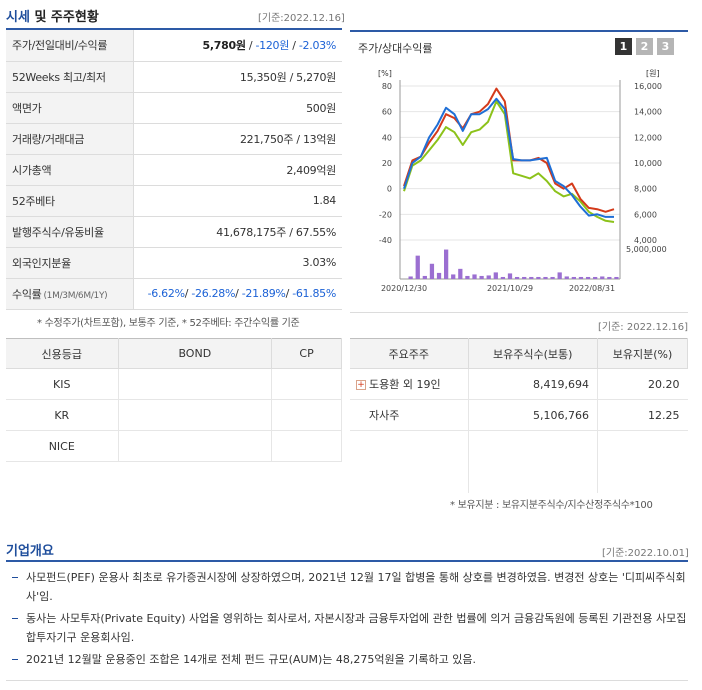  Describe the element at coordinates (70, 201) in the screenshot. I see `stock-row-label: 52주베타` at that location.